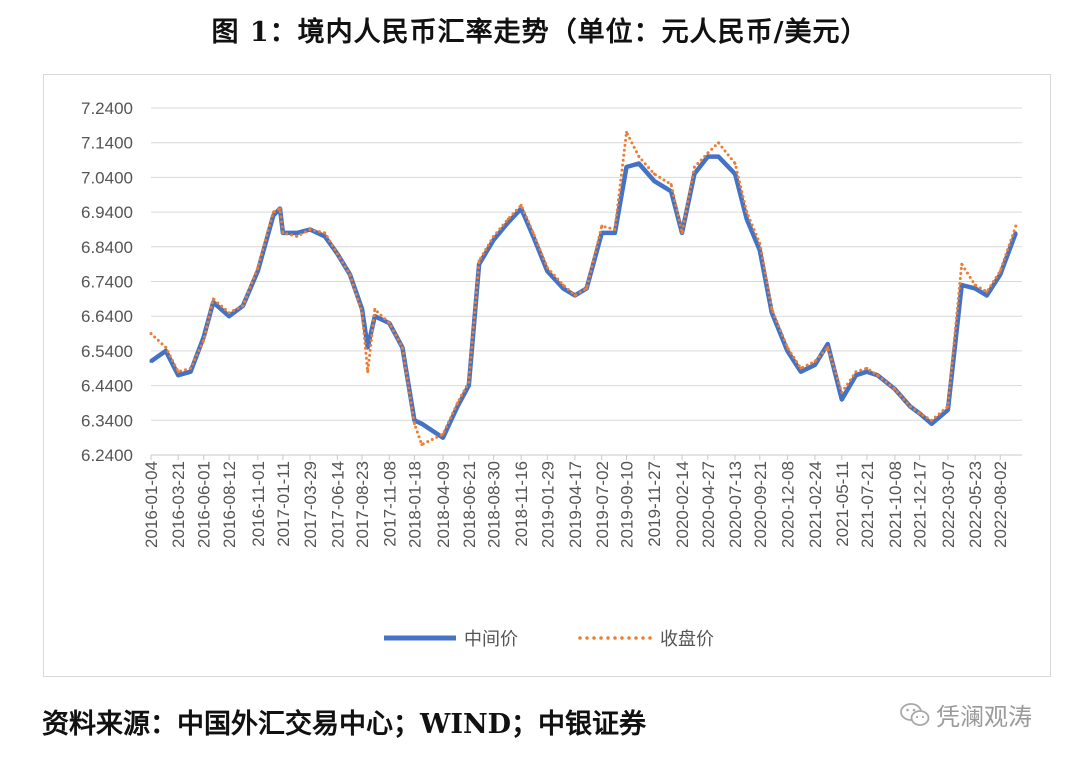  I want to click on x-tick-label: 2018-01-18, so click(414, 504).